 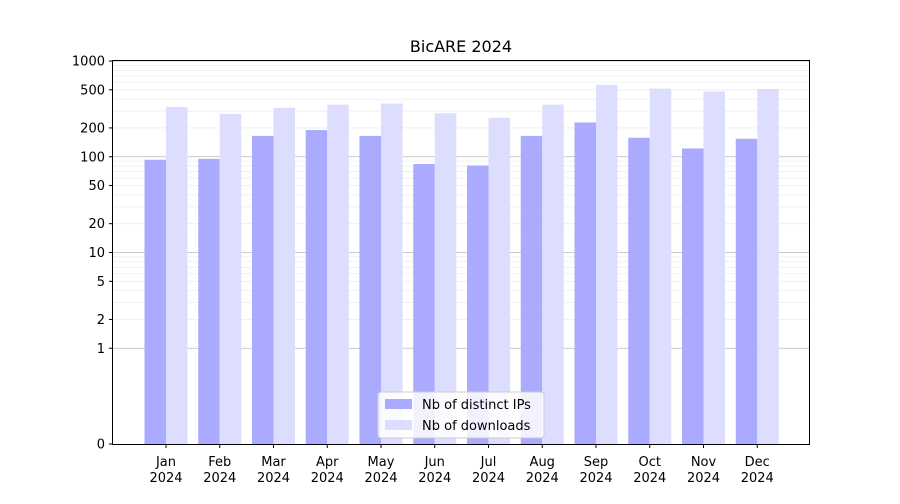 What do you see at coordinates (381, 462) in the screenshot?
I see `x-tick-label-month: May` at bounding box center [381, 462].